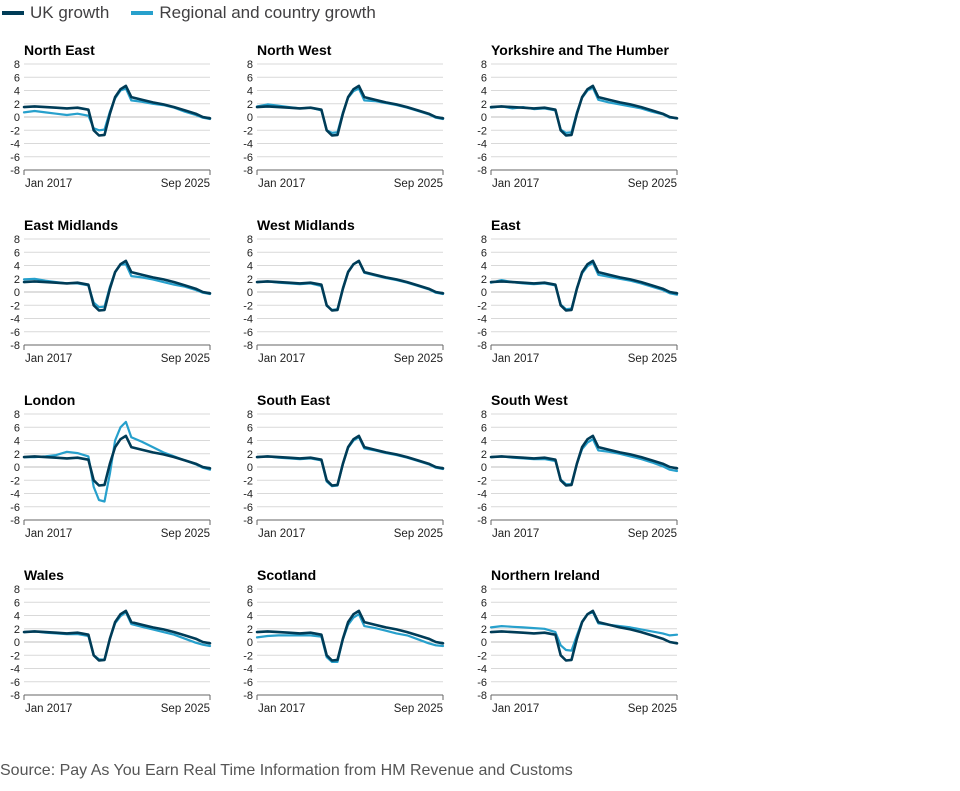 This screenshot has height=791, width=960. Describe the element at coordinates (117, 125) in the screenshot. I see `chart-panel-north-east: North East 8 6 4 2 0 -2 -4 -6 -8 Jan 2017 Sep 2025` at that location.